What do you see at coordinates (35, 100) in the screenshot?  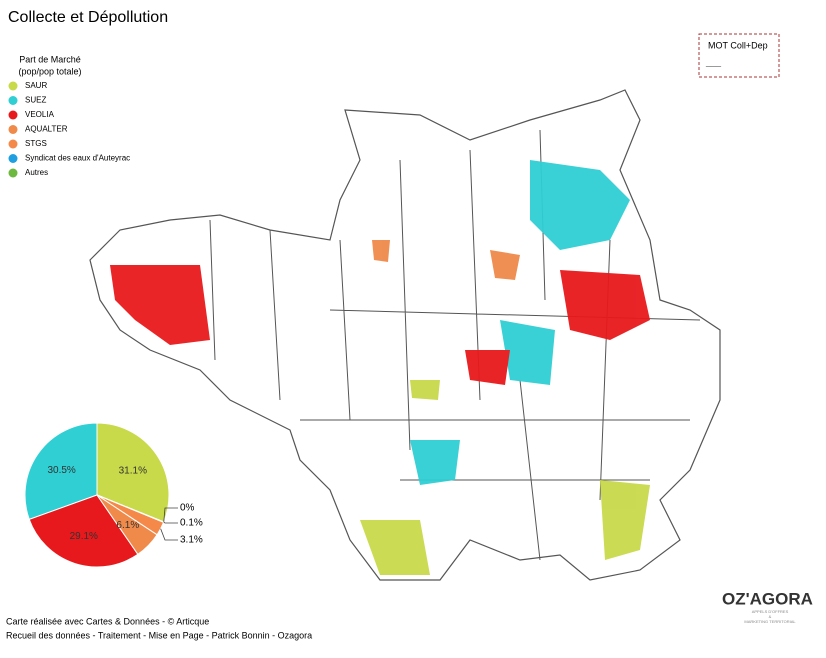 I see `legend-label: SUEZ` at bounding box center [35, 100].